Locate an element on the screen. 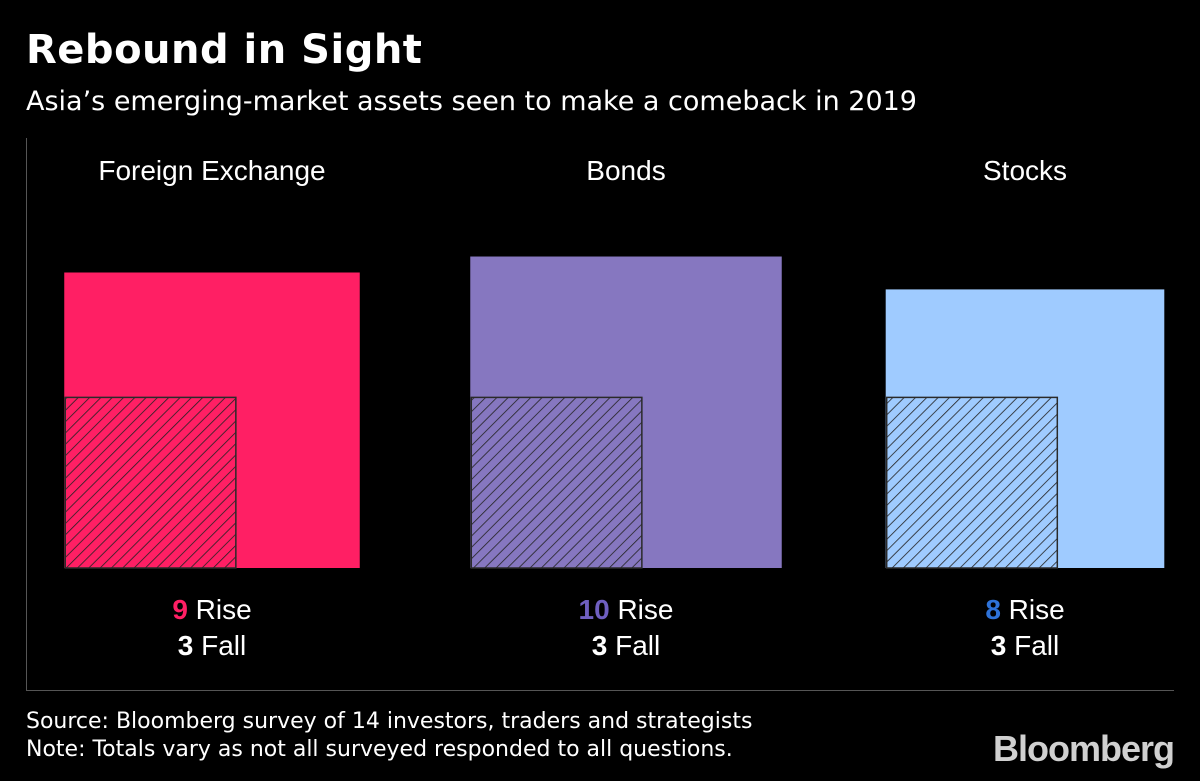  rise-count: 8 is located at coordinates (993, 609).